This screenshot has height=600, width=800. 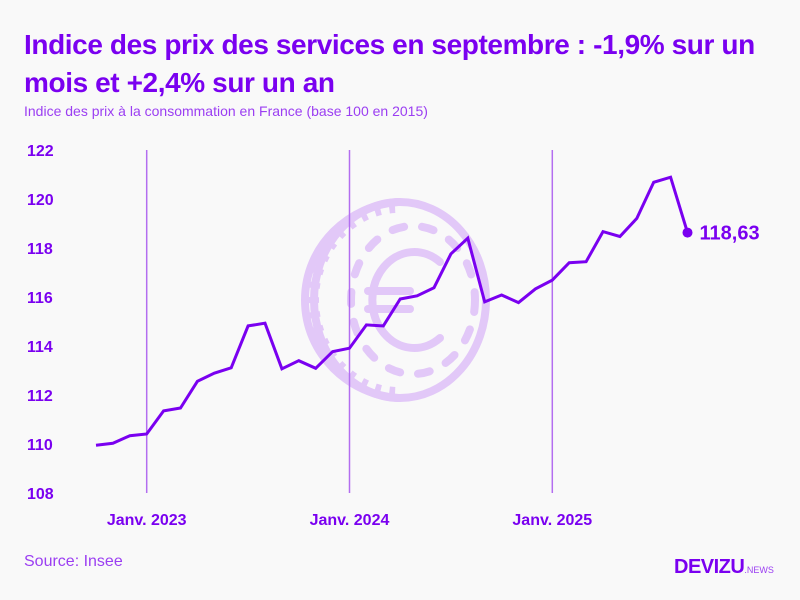 I want to click on brand-logo: DEVIZU.NEWS, so click(x=724, y=567).